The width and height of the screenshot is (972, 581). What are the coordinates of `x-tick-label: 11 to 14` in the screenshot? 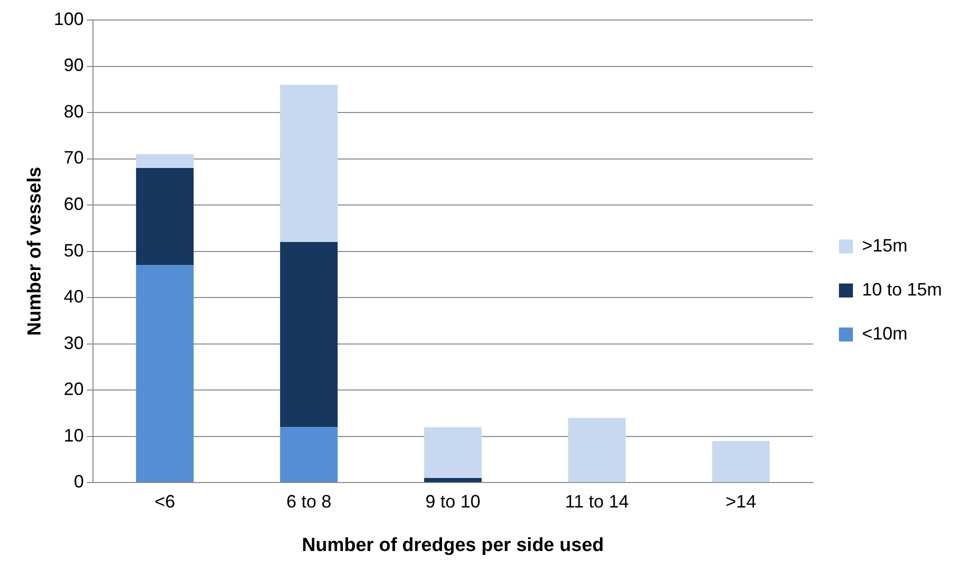 It's located at (597, 501).